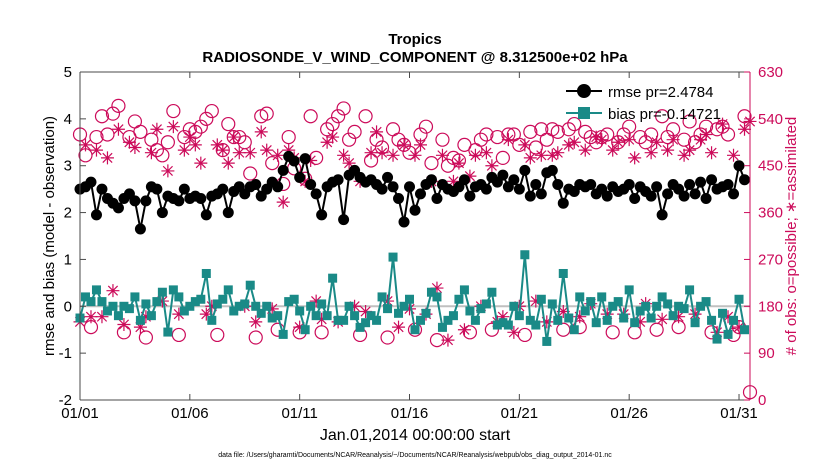 This screenshot has width=830, height=475. I want to click on y2-tick-label: 540, so click(770, 119).